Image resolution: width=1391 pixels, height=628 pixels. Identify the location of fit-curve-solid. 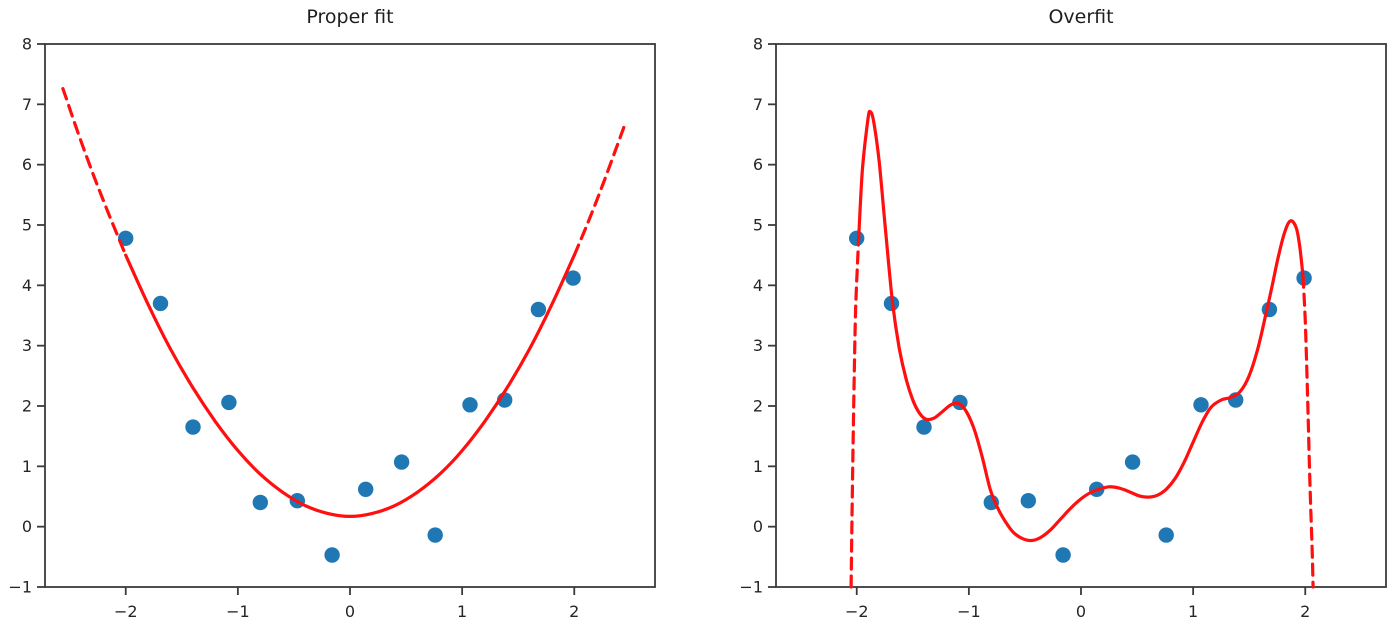
(350, 385).